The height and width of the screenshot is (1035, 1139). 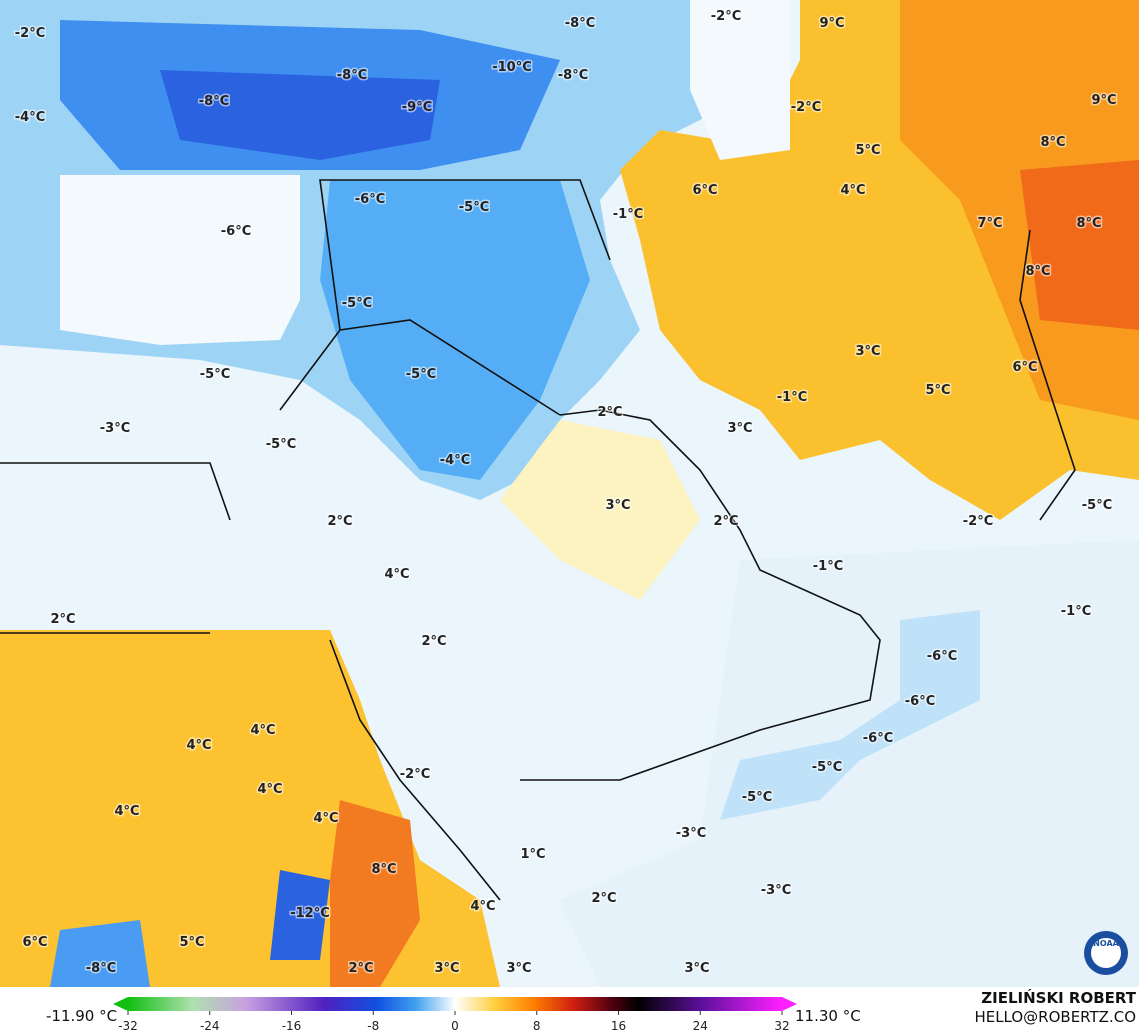 I want to click on colorbar-tick-label: -24, so click(x=210, y=1026).